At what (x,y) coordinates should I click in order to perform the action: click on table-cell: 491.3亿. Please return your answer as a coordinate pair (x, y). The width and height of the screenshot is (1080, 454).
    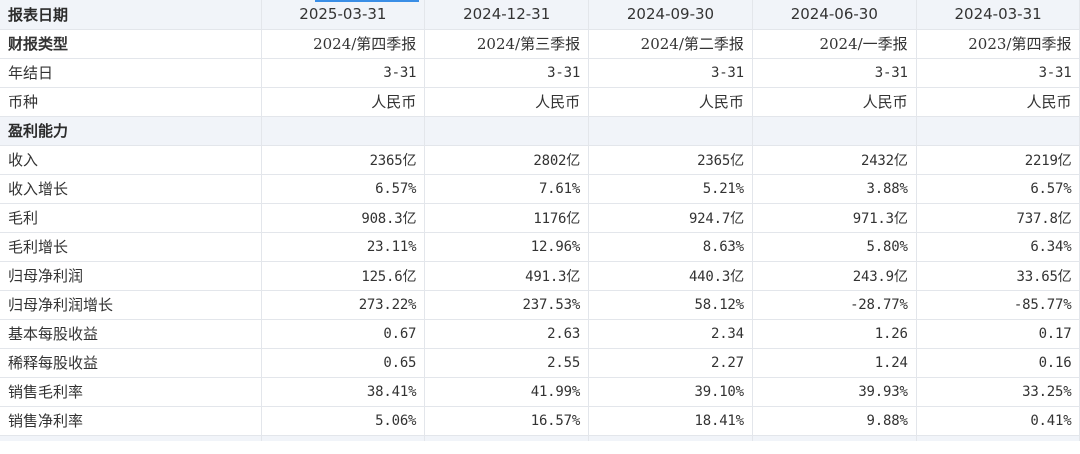
    Looking at the image, I should click on (507, 276).